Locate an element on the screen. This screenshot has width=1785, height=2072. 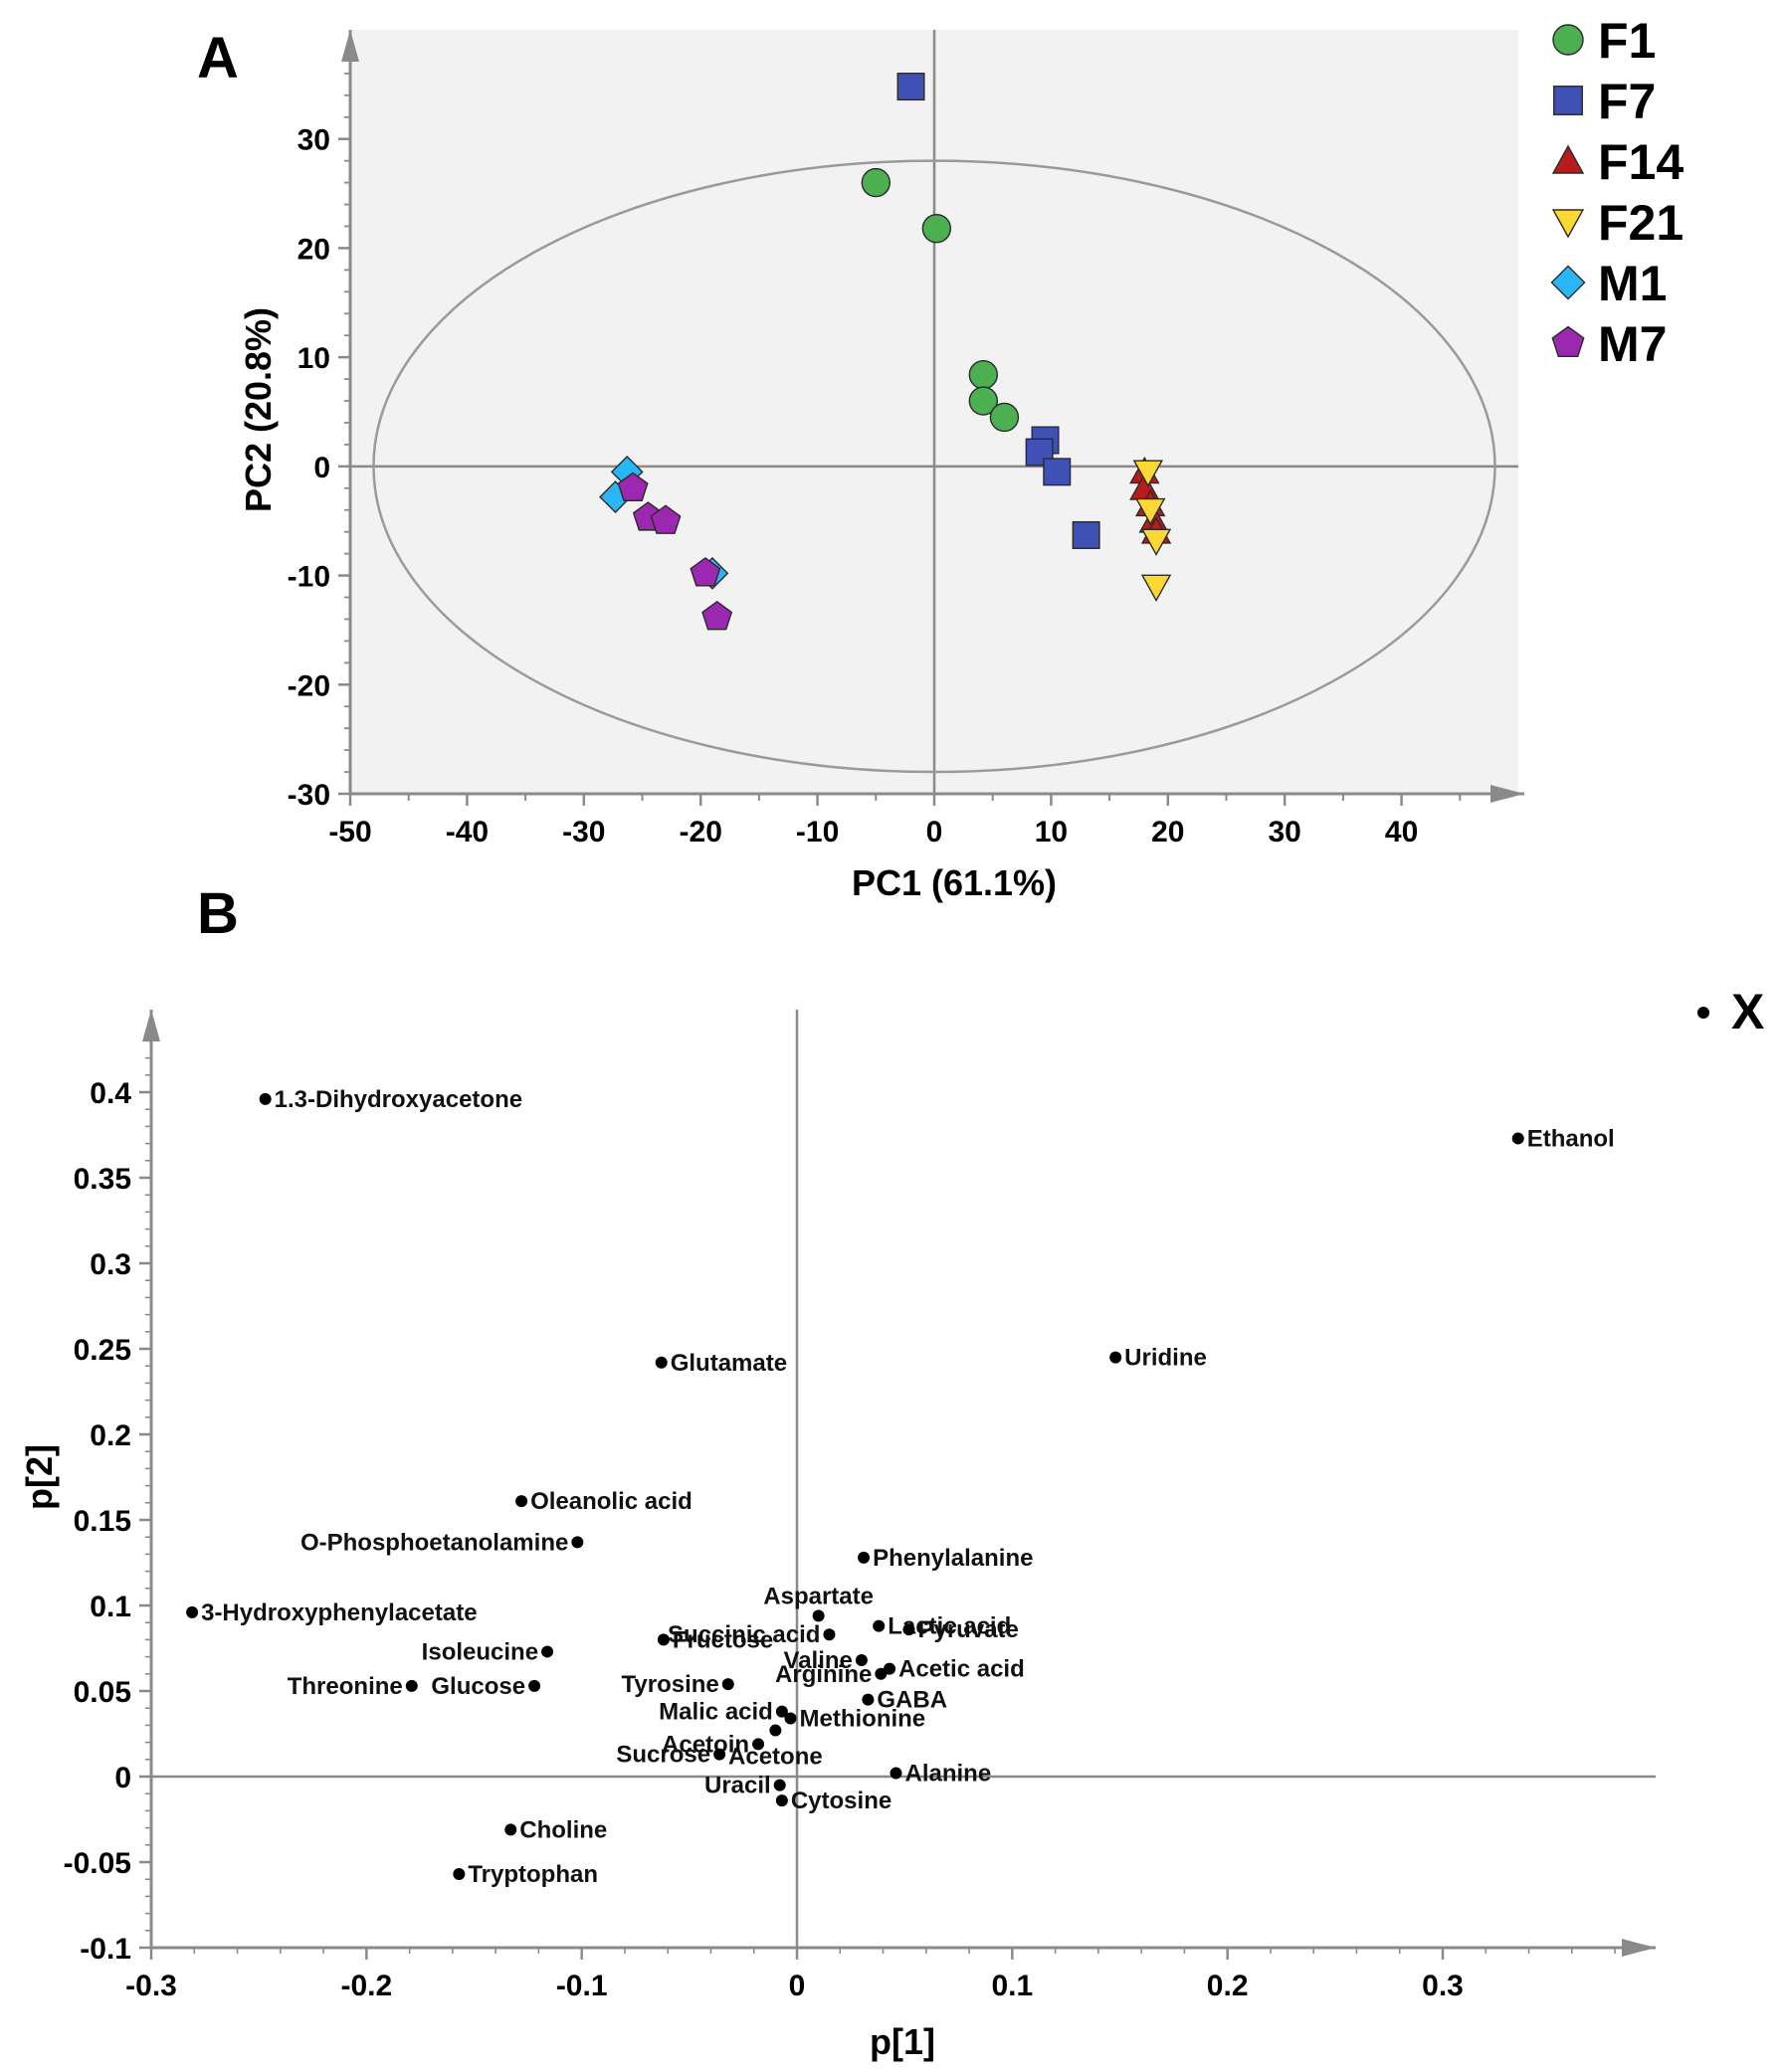
panel-b-y-tick-label: 0.4 is located at coordinates (110, 1093).